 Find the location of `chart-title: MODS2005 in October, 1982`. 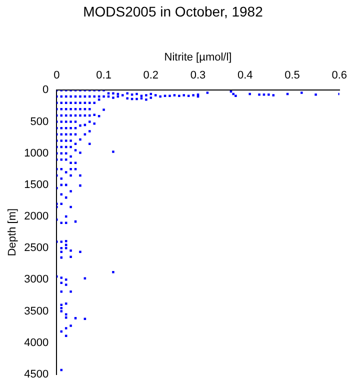

chart-title: MODS2005 in October, 1982 is located at coordinates (173, 11).